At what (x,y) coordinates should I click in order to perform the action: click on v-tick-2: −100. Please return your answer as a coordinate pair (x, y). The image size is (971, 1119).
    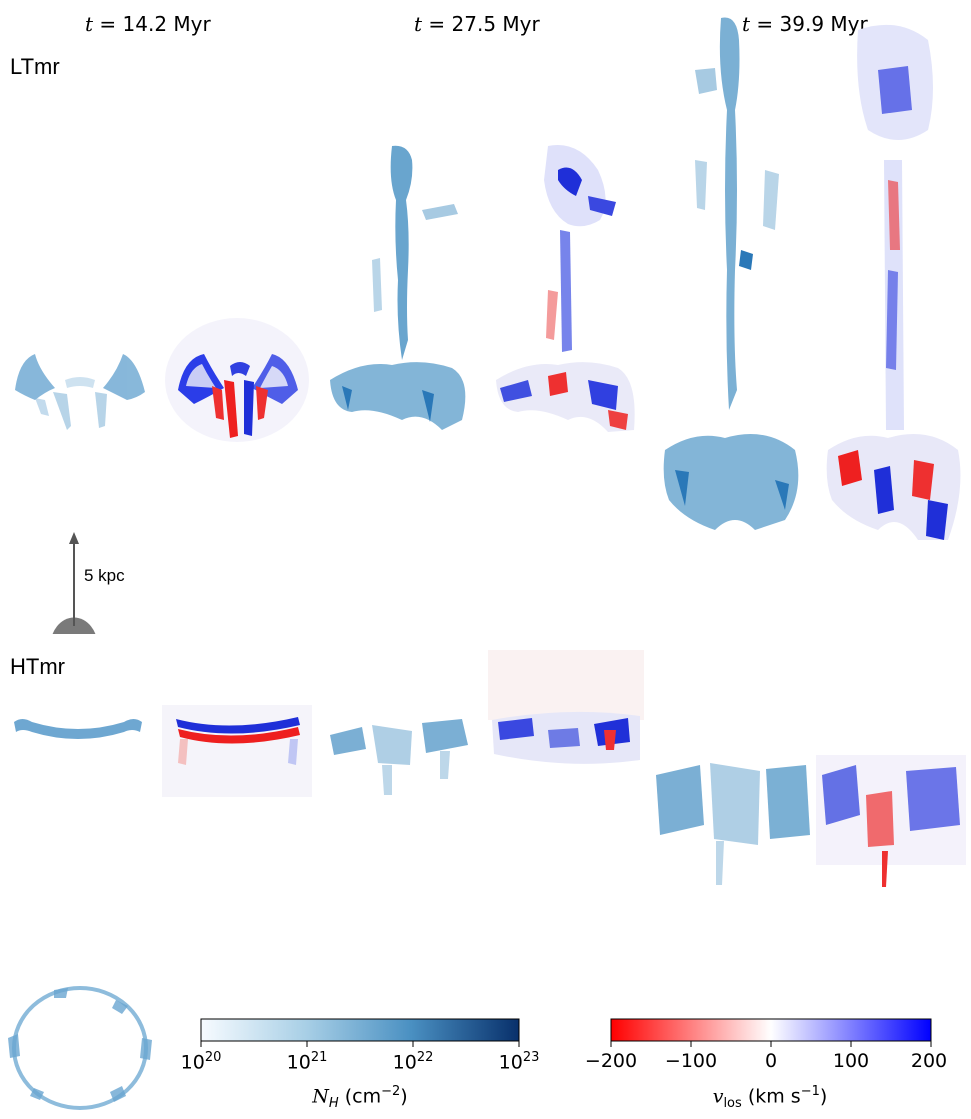
    Looking at the image, I should click on (691, 1061).